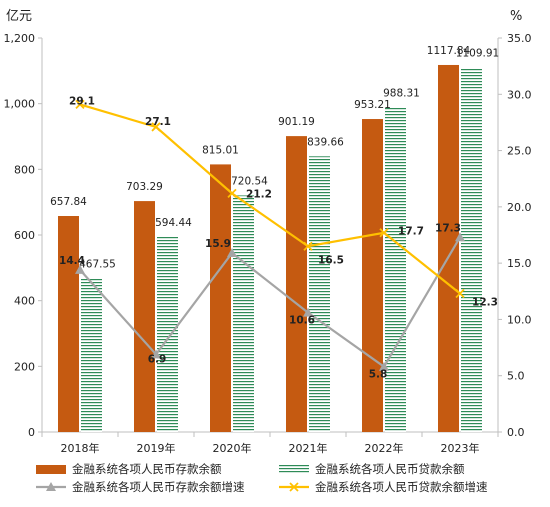 The width and height of the screenshot is (550, 507). Describe the element at coordinates (372, 105) in the screenshot. I see `deposit-bar-label: 953.21` at that location.